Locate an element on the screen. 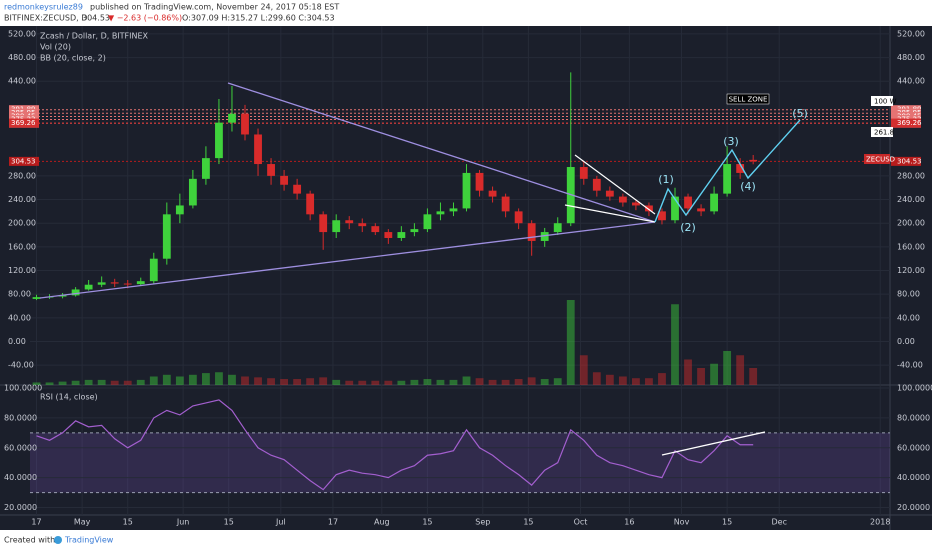 The image size is (932, 554). y-tick-label: 480.00 is located at coordinates (22, 57).